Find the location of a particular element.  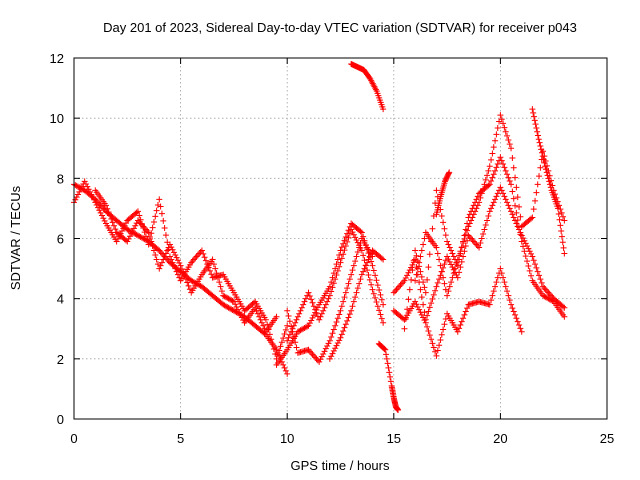

series-trace-o is located at coordinates (548, 181).